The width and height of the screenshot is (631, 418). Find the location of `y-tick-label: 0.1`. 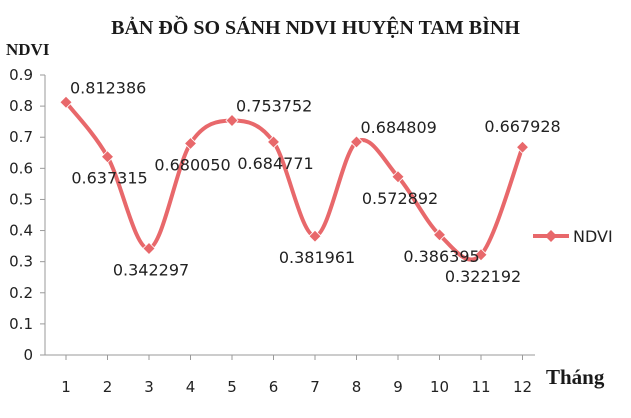

y-tick-label: 0.1 is located at coordinates (21, 324).